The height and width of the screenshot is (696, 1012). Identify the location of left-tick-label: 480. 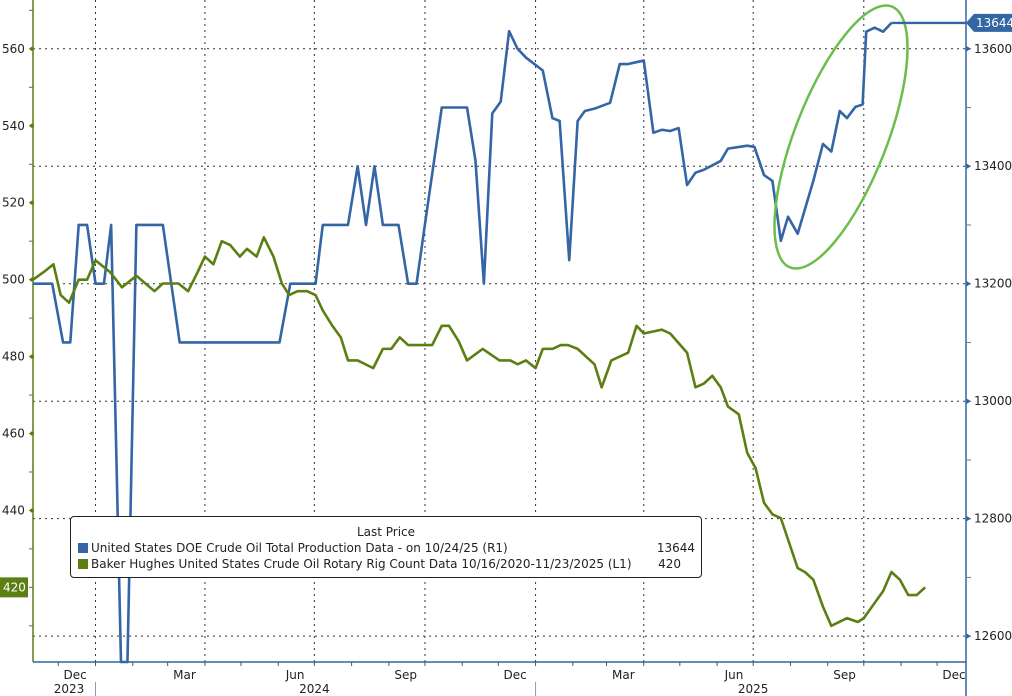
(13, 357).